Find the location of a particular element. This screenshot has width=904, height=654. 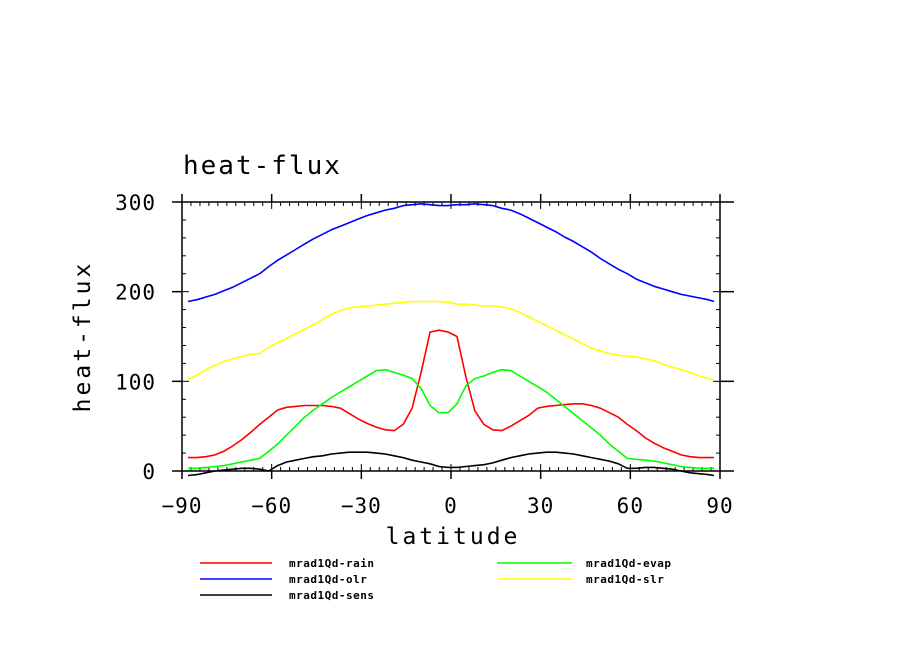

series-line-mrad1Qd-rain is located at coordinates (451, 394).